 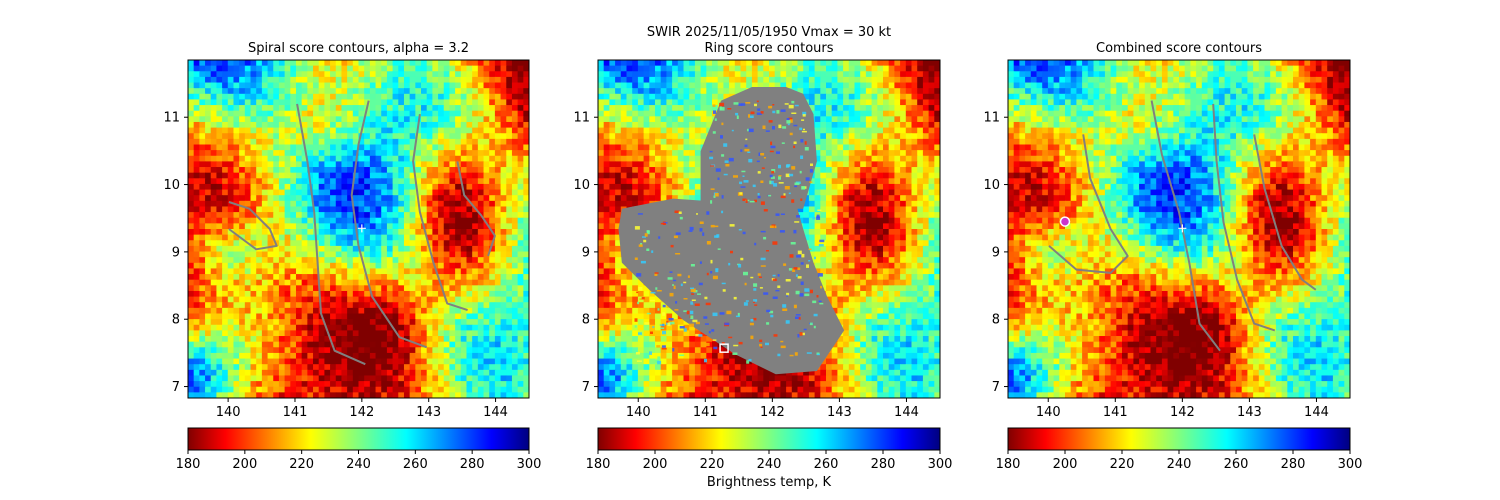 What do you see at coordinates (769, 32) in the screenshot?
I see `figure-suptitle: SWIR 2025/11/05/1950 Vmax = 30 kt` at bounding box center [769, 32].